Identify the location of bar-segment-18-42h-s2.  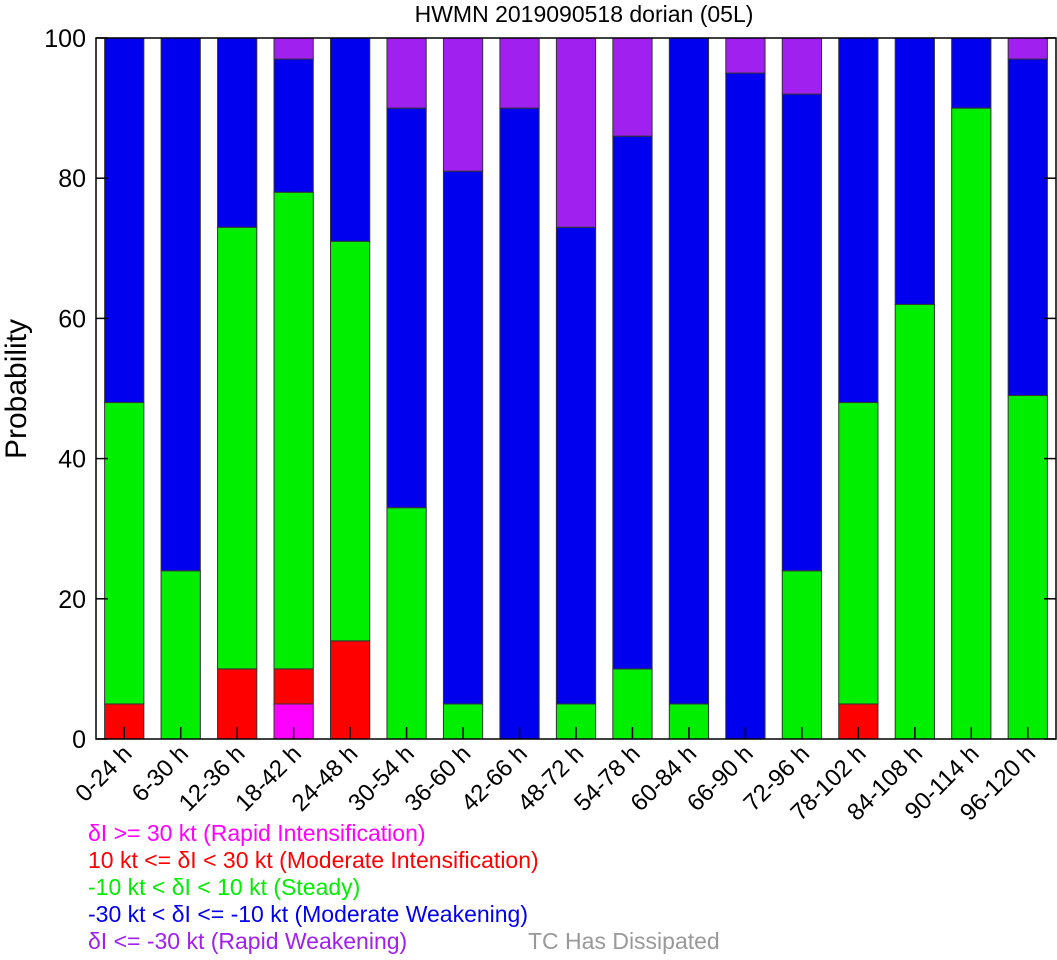
(293, 430).